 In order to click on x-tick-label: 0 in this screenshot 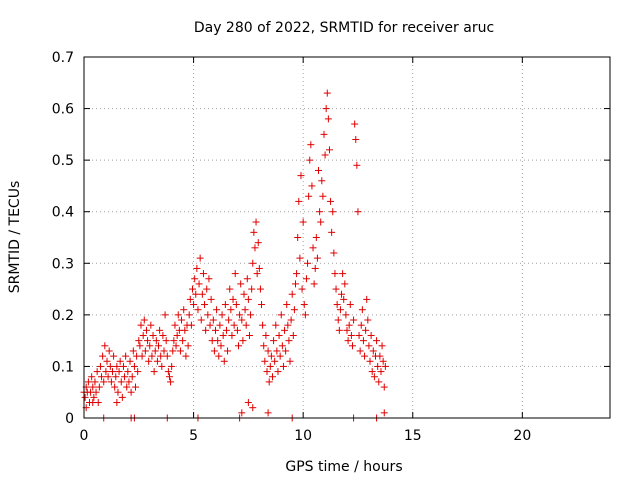, I will do `click(84, 436)`.